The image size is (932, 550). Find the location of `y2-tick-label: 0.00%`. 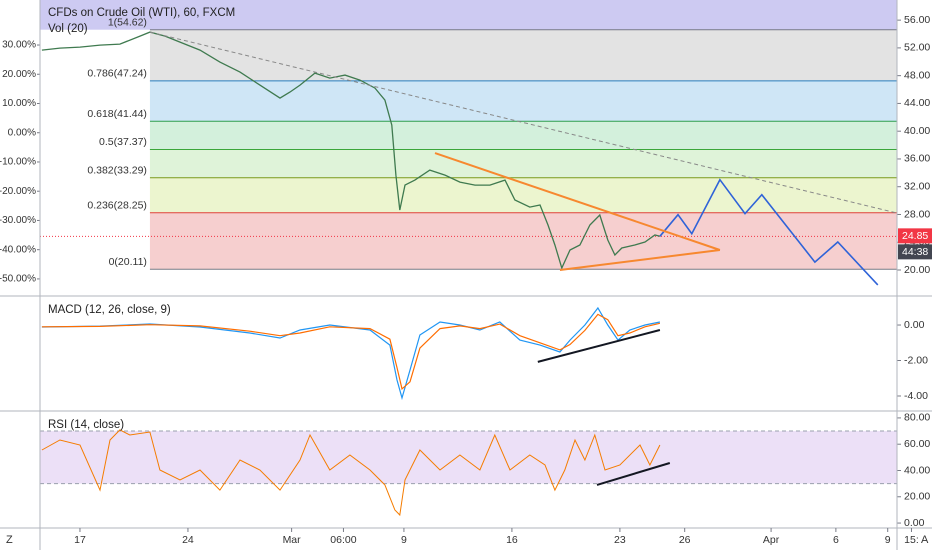

y2-tick-label: 0.00% is located at coordinates (22, 132).